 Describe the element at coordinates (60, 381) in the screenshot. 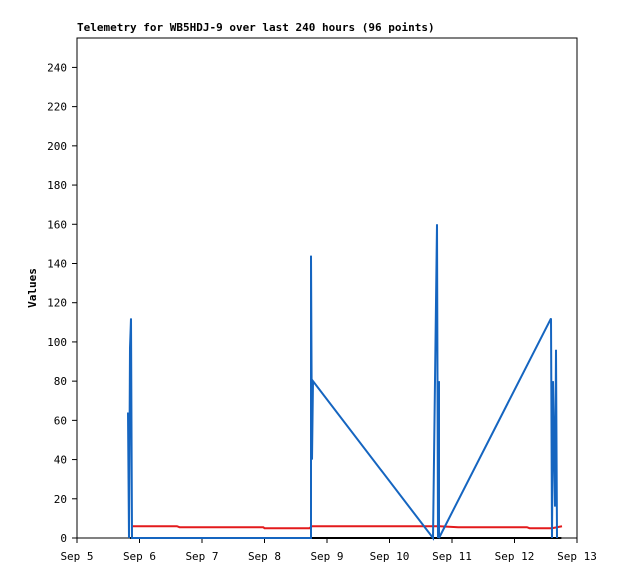

I see `y-tick-label: 80` at that location.